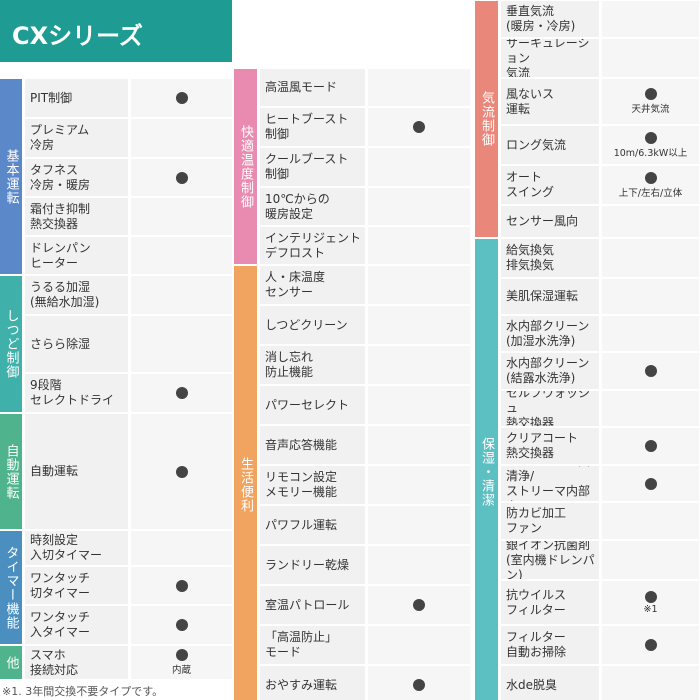 The image size is (700, 700). I want to click on feature-name: オート スイング, so click(550, 185).